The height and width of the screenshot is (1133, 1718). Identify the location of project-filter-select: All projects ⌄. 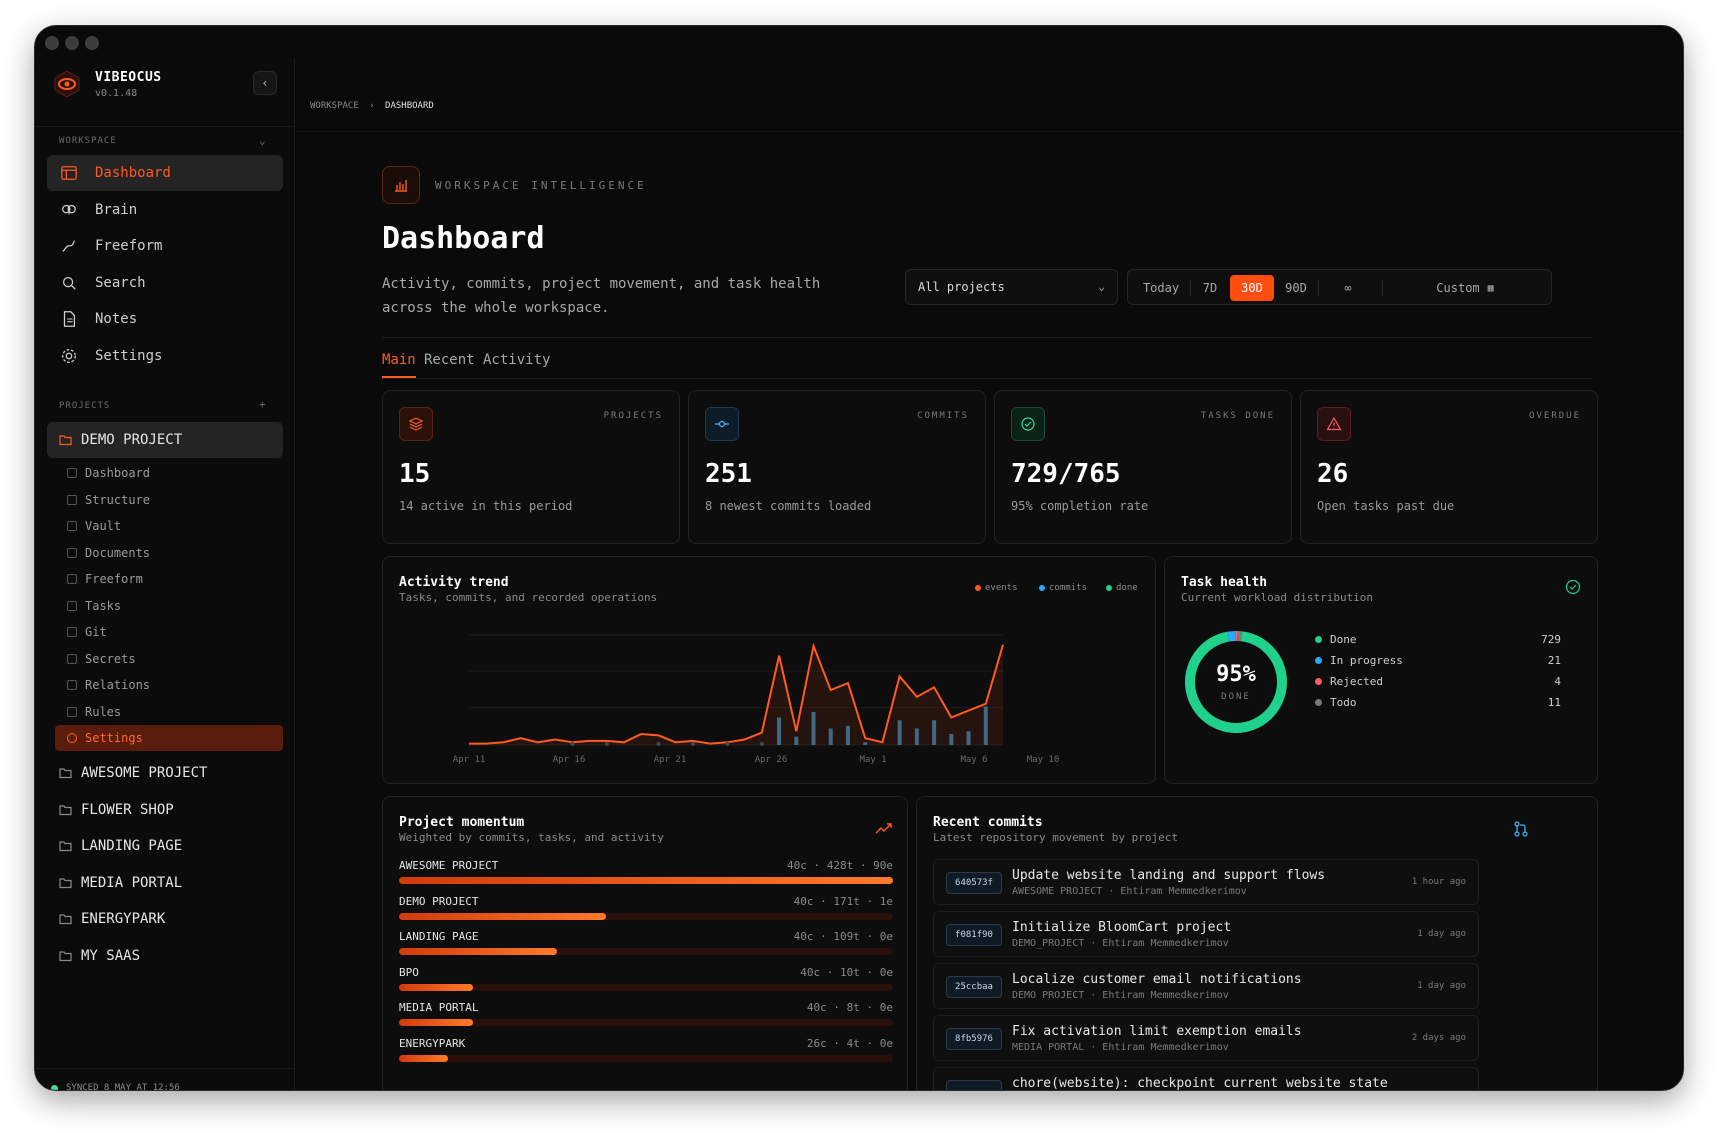
(1011, 287).